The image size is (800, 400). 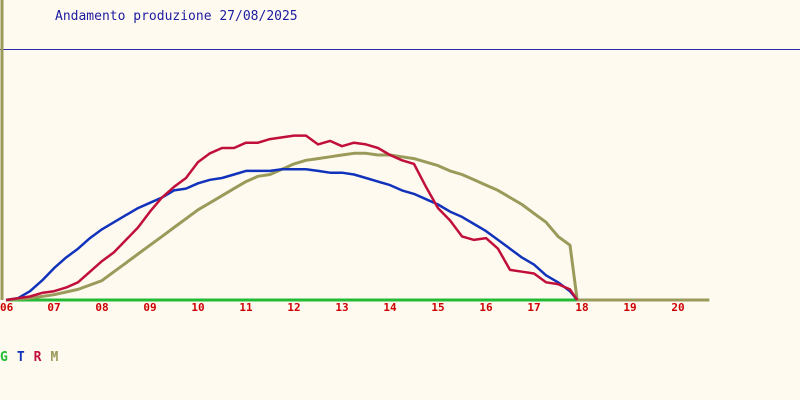 What do you see at coordinates (7, 307) in the screenshot?
I see `x-tick-label: 06` at bounding box center [7, 307].